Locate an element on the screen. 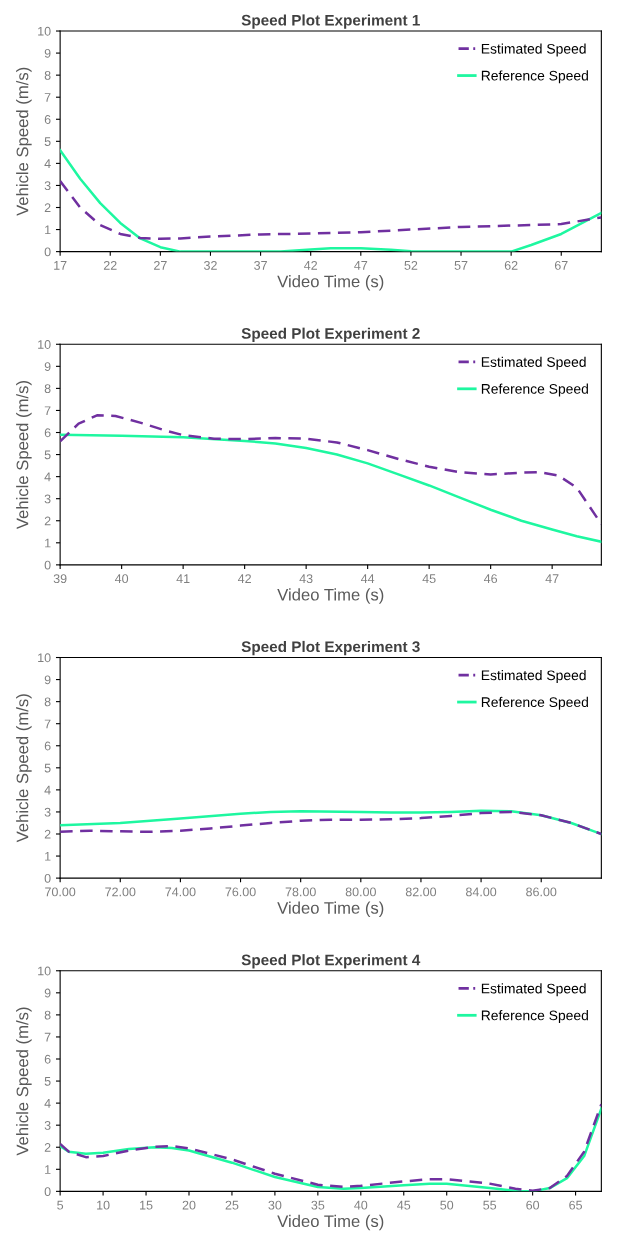 The width and height of the screenshot is (633, 1241). x-tick-label: 86.00 is located at coordinates (541, 892).